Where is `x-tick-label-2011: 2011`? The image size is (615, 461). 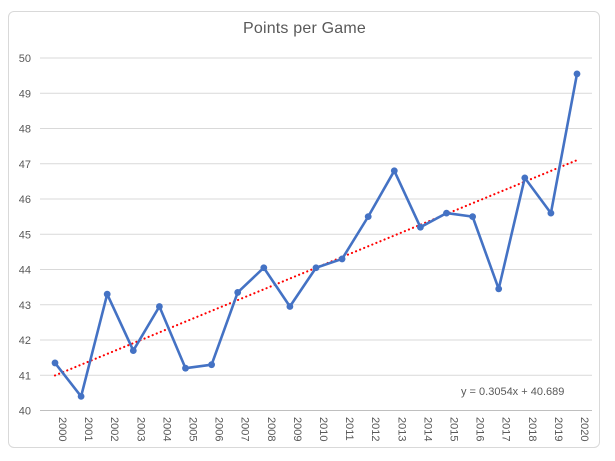
x-tick-label-2011: 2011 is located at coordinates (349, 429).